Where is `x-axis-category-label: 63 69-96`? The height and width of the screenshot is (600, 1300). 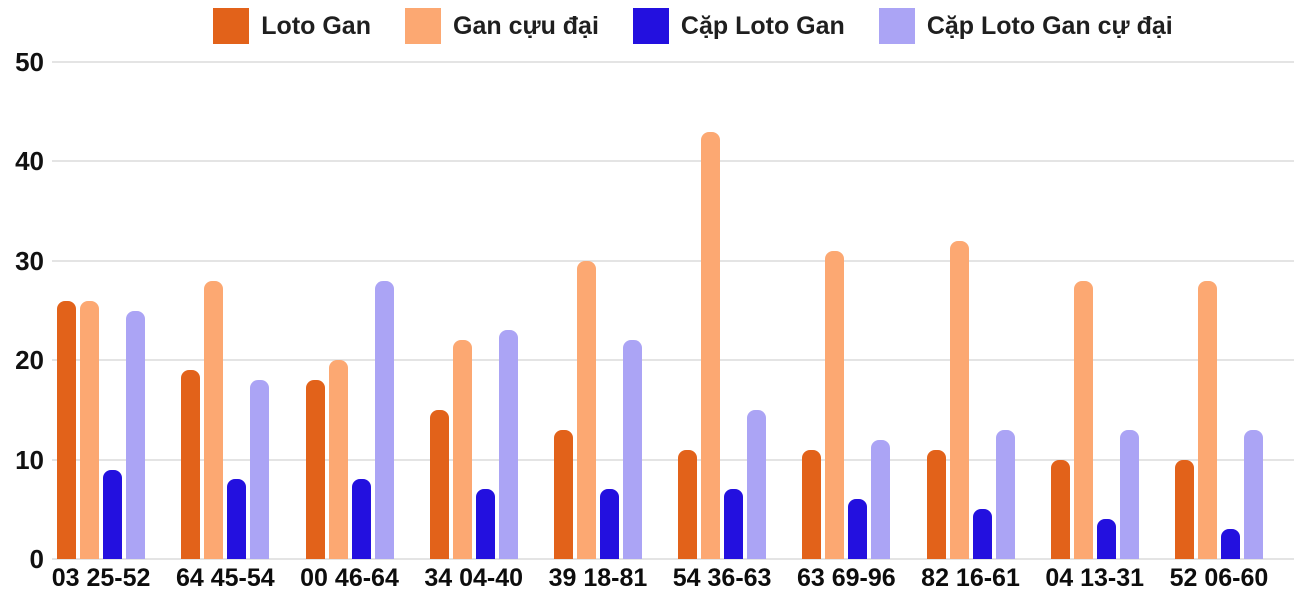 x-axis-category-label: 63 69-96 is located at coordinates (846, 578).